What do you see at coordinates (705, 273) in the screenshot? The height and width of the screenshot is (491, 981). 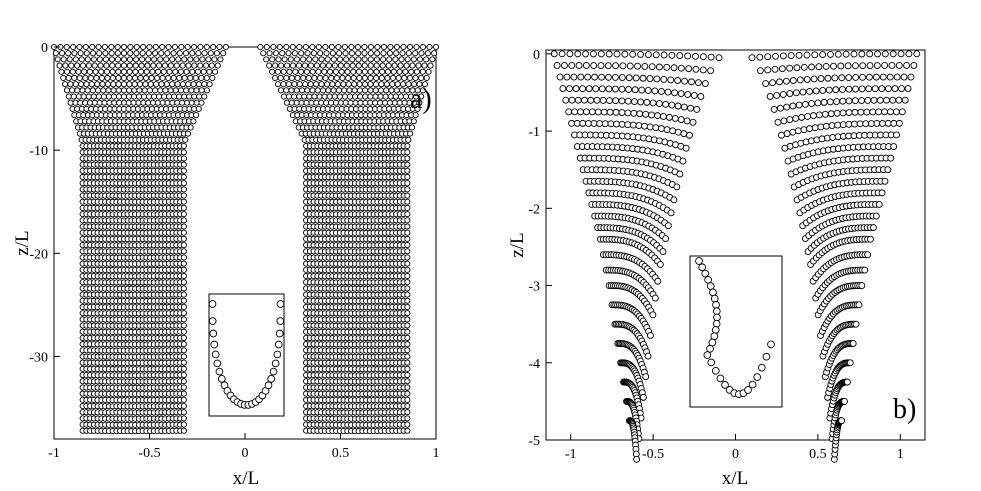 I see `panel-b-inset-point` at bounding box center [705, 273].